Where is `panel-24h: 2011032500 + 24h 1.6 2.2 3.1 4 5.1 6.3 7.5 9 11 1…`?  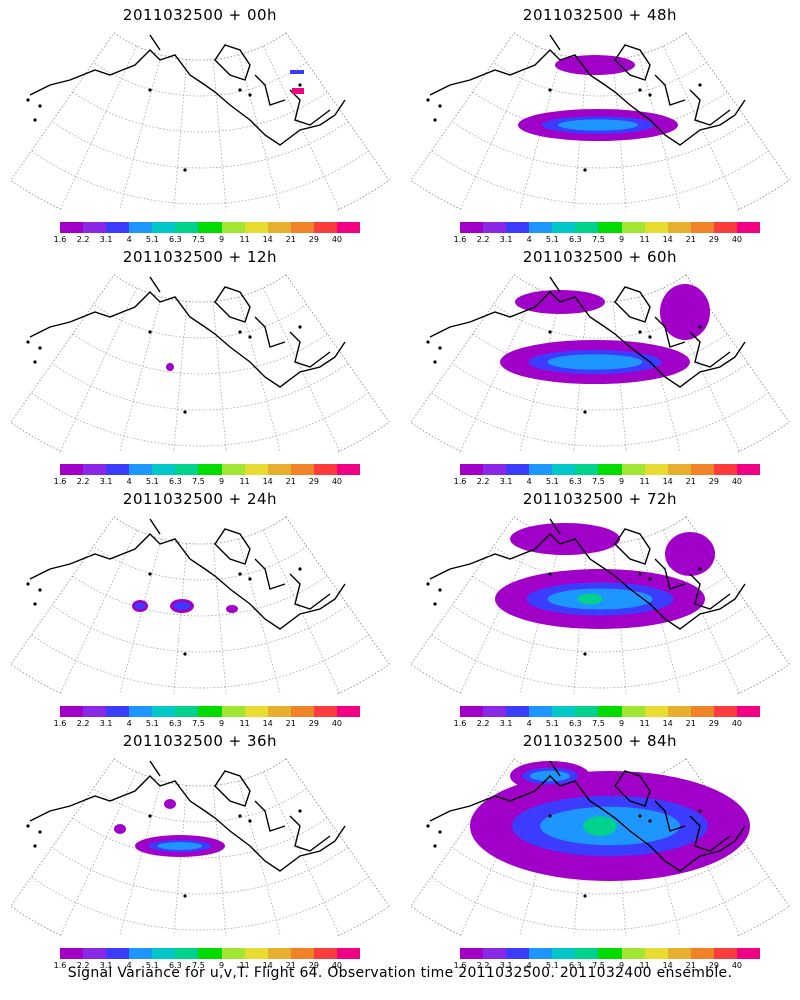 panel-24h: 2011032500 + 24h 1.6 2.2 3.1 4 5.1 6.3 7.5 9 11 1… is located at coordinates (200, 608).